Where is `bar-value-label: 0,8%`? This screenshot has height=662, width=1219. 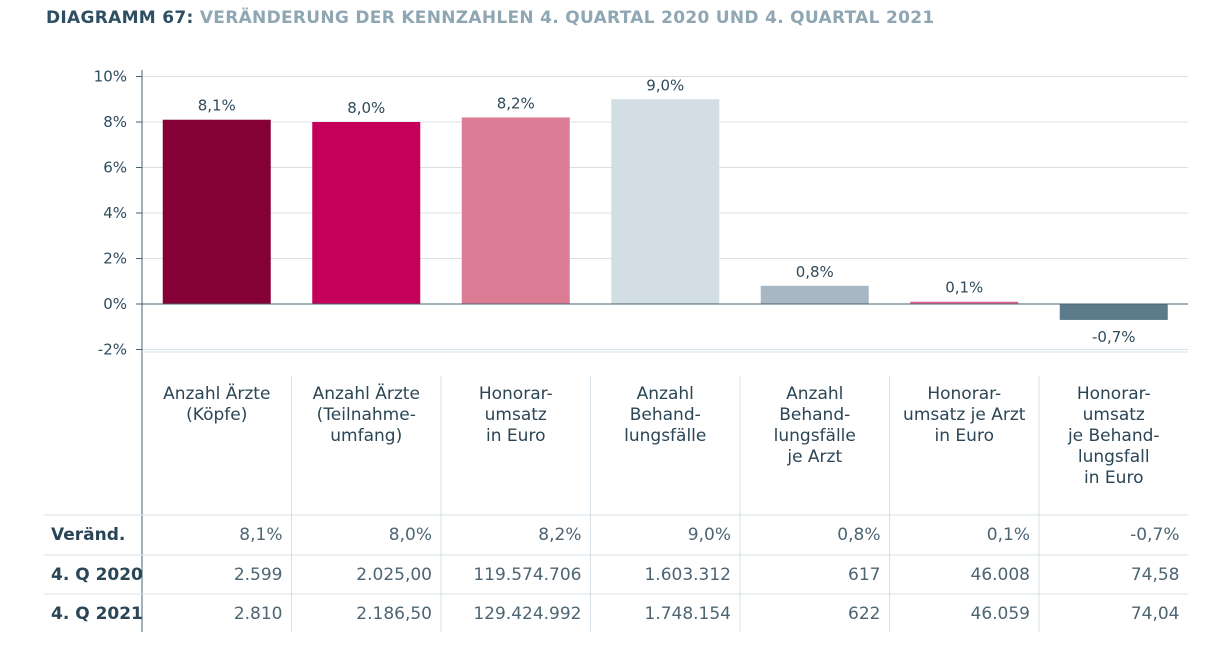 bar-value-label: 0,8% is located at coordinates (815, 272).